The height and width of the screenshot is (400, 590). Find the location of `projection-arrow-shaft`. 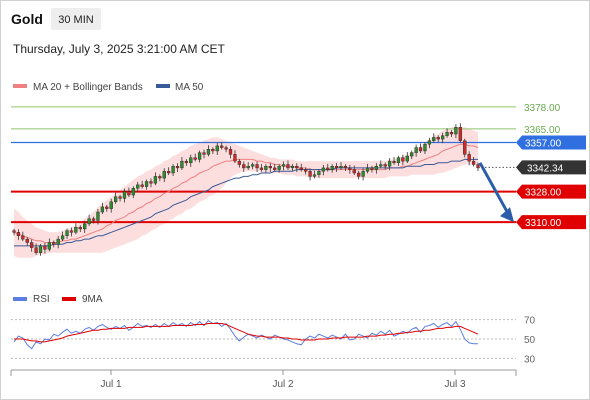

projection-arrow-shaft is located at coordinates (494, 189).